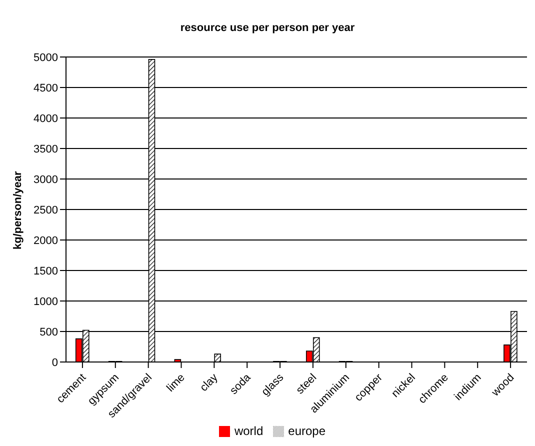 The height and width of the screenshot is (446, 535). What do you see at coordinates (46, 302) in the screenshot?
I see `y-tick-label: 1000` at bounding box center [46, 302].